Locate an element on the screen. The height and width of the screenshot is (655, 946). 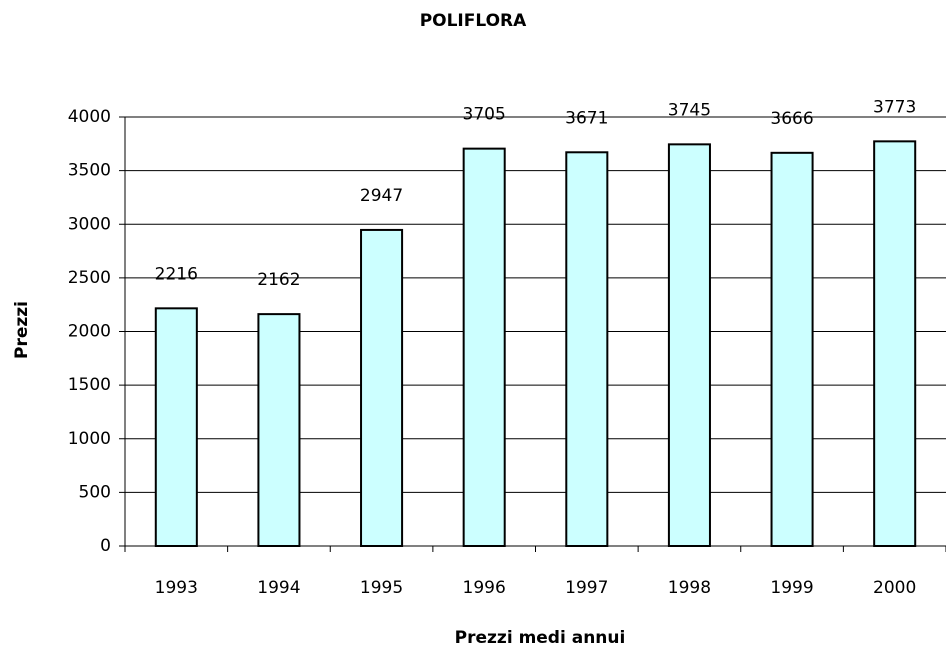
data-label: 2947 is located at coordinates (381, 196).